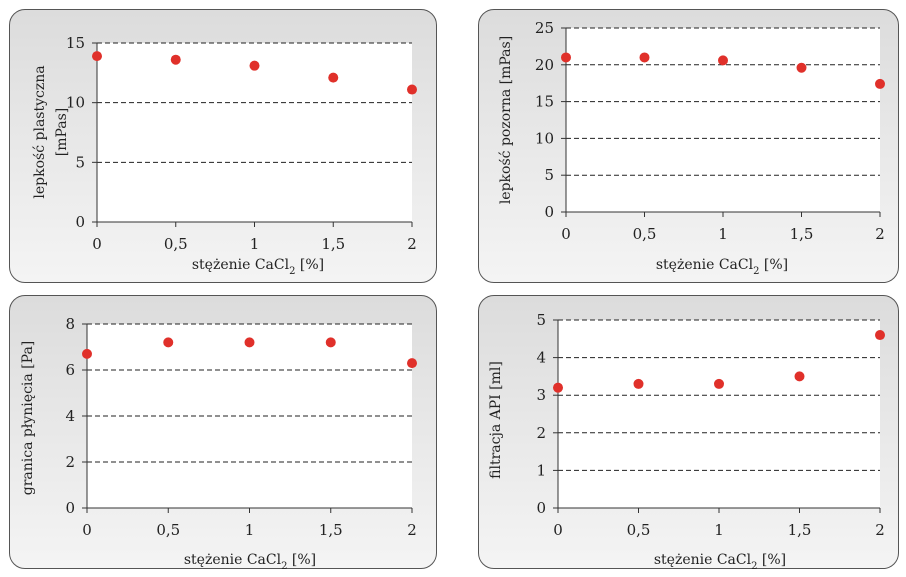 This screenshot has width=906, height=577. I want to click on c0-y-tick-label: 15, so click(75, 43).